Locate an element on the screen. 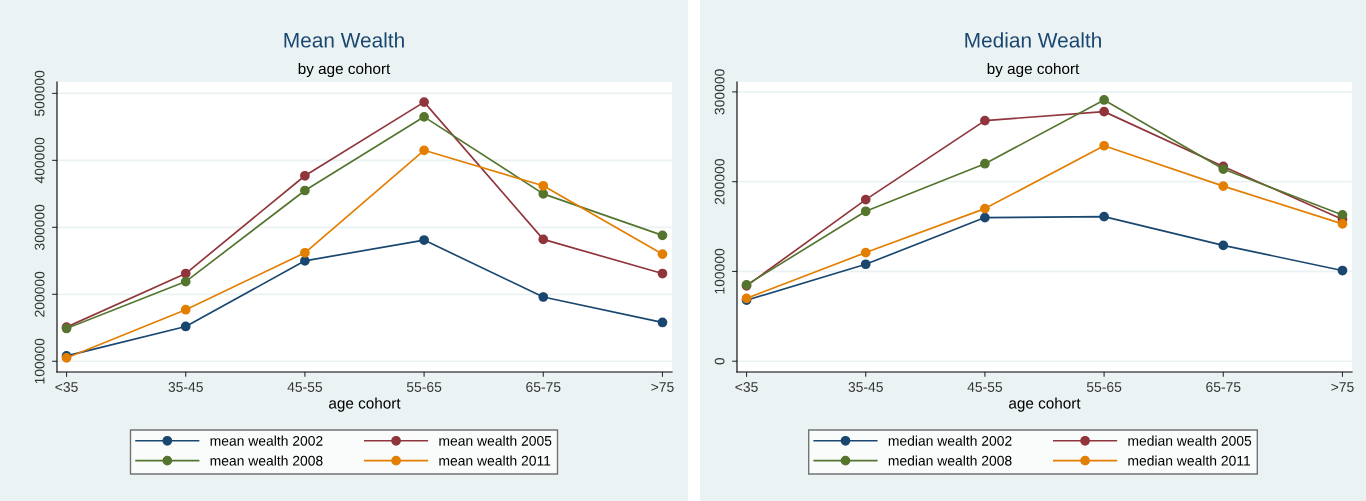  y-tick-label: 400000 is located at coordinates (39, 160).